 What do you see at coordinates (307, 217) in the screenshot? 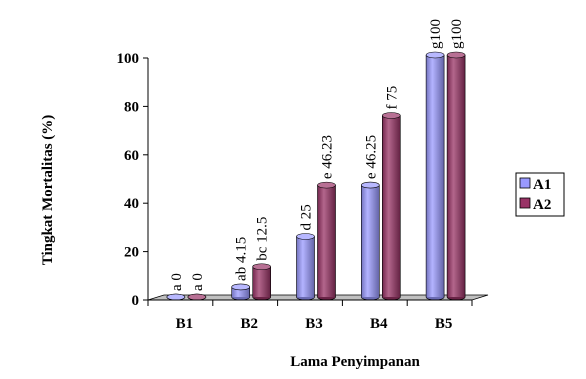
I see `data-label: d 25` at bounding box center [307, 217].